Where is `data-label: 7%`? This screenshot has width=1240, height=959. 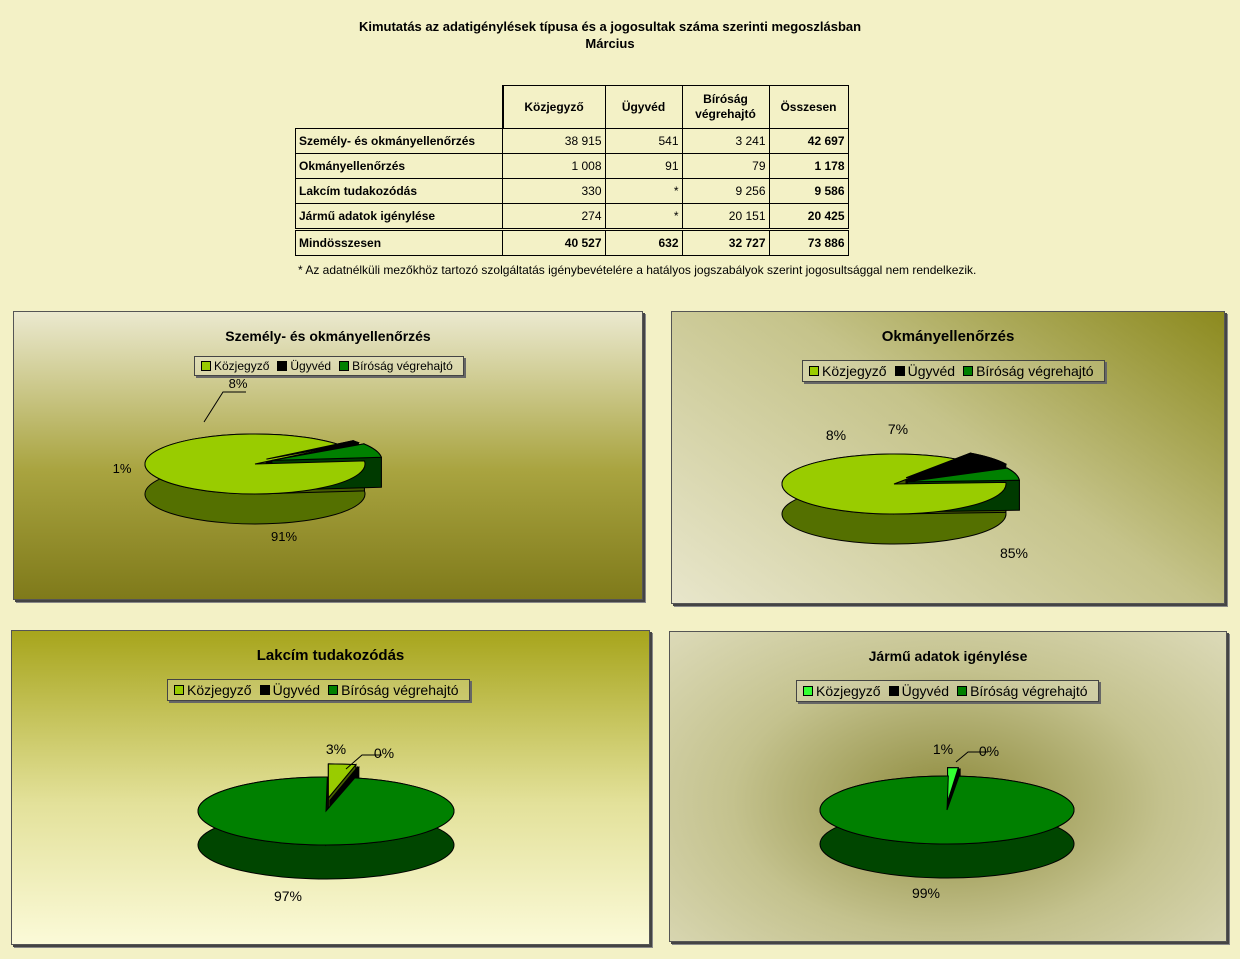
data-label: 7% is located at coordinates (898, 429).